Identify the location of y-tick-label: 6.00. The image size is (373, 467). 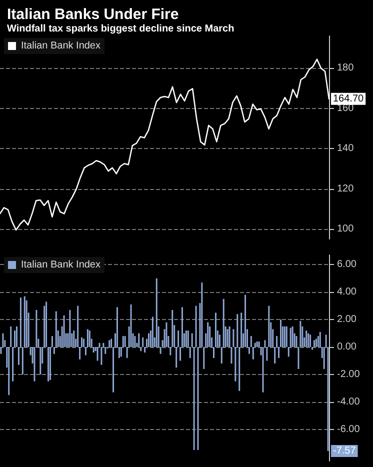
(347, 264).